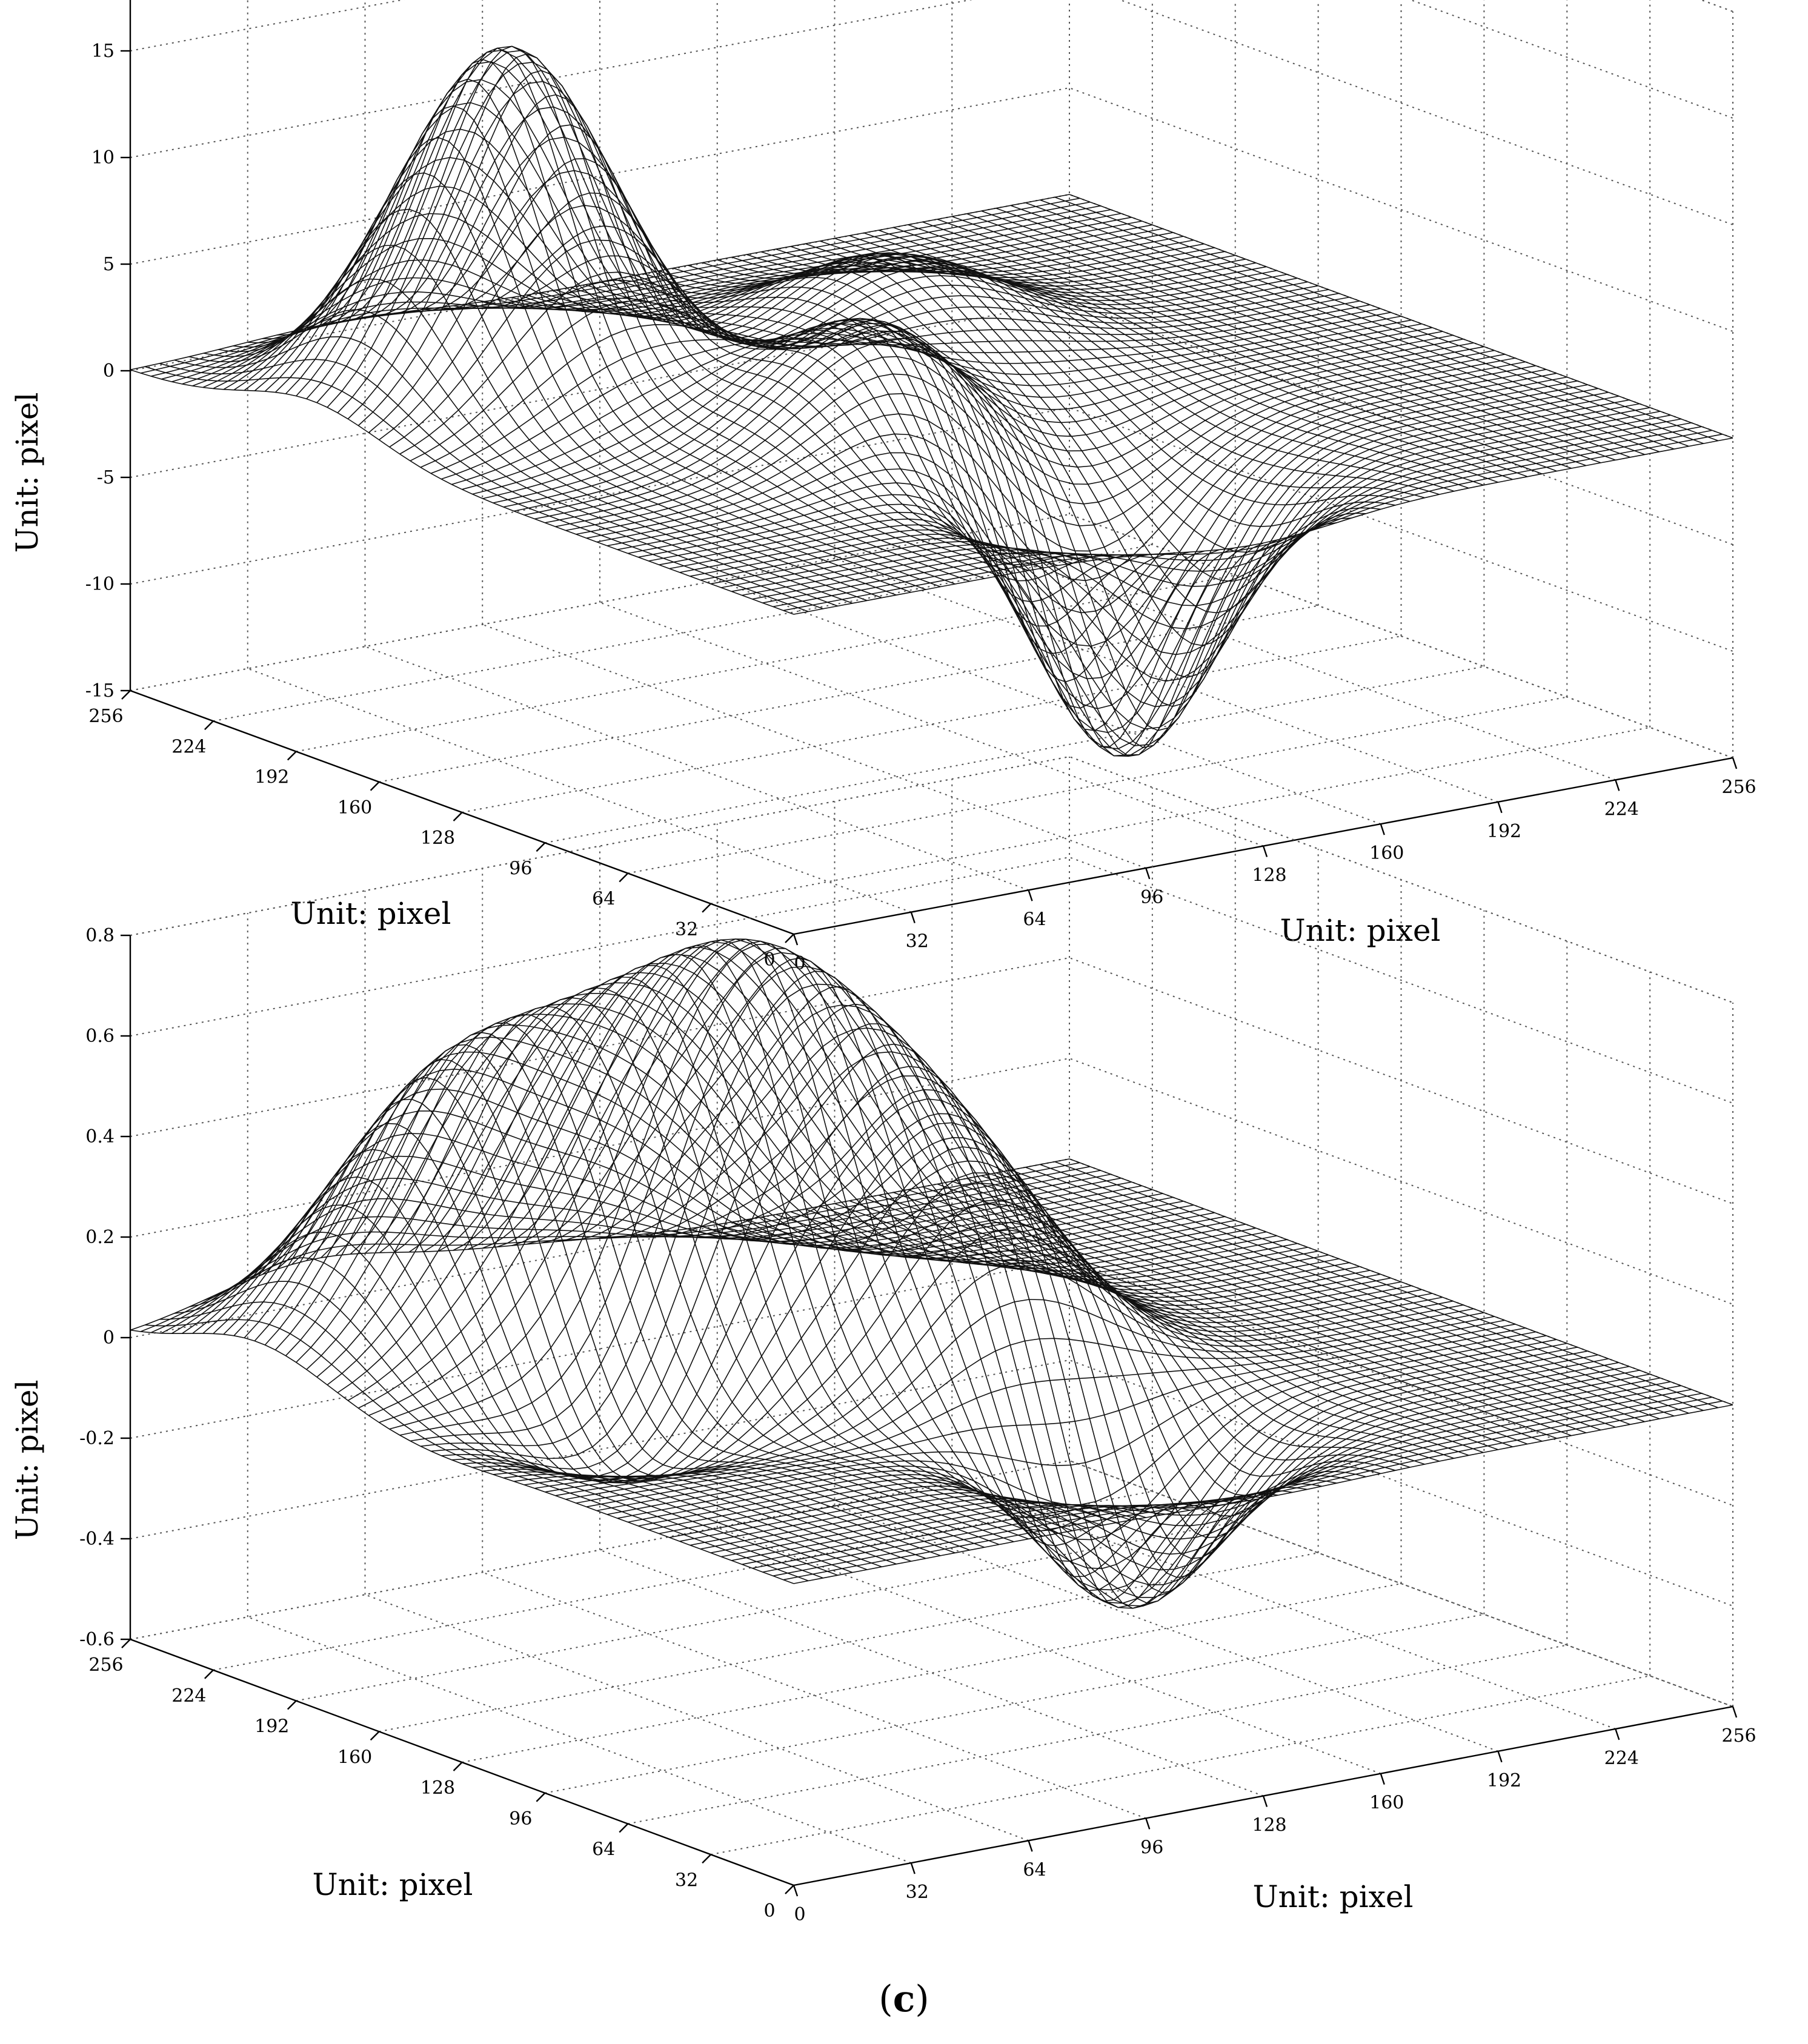  Describe the element at coordinates (354, 1757) in the screenshot. I see `y-tick-label: 160` at that location.